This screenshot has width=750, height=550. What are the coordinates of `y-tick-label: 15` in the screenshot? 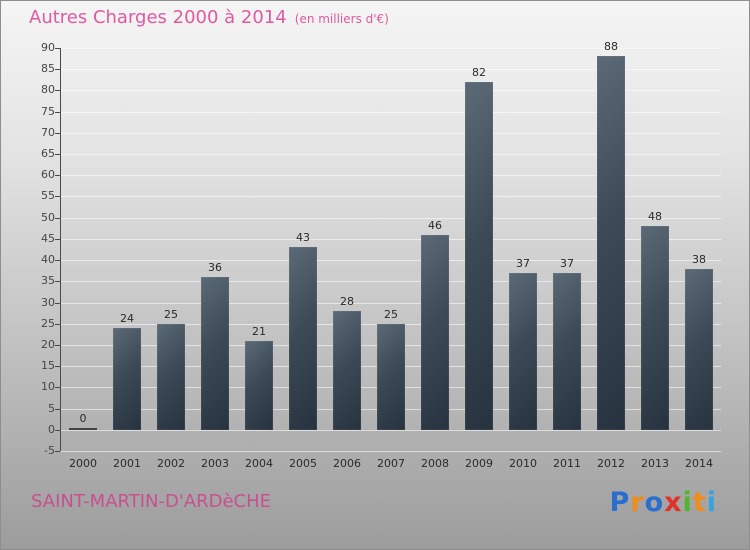 It's located at (48, 366).